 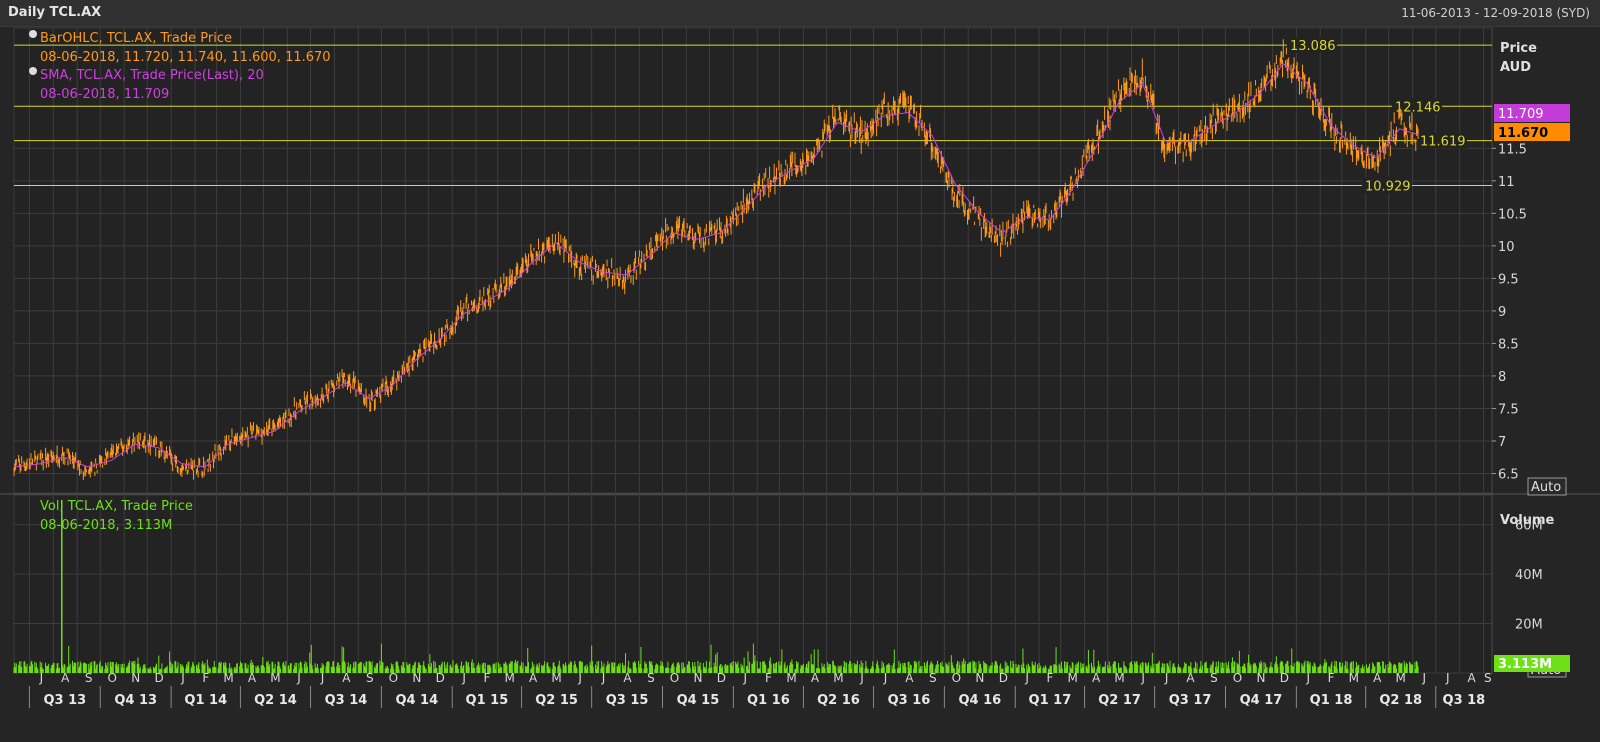 I want to click on volume-tick-label: 40M, so click(x=1529, y=575).